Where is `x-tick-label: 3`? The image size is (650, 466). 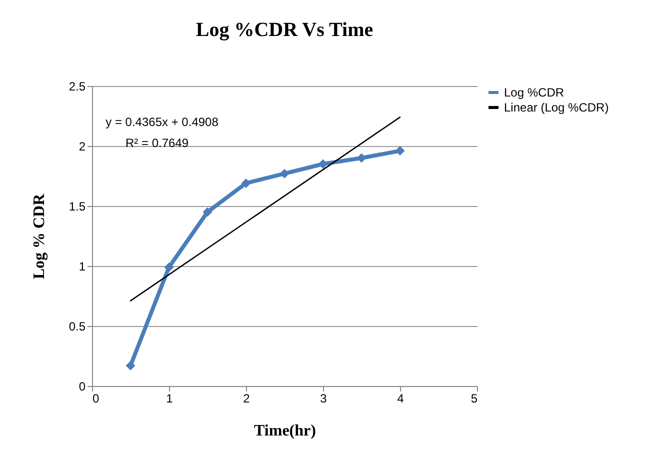
x-tick-label: 3 is located at coordinates (324, 399).